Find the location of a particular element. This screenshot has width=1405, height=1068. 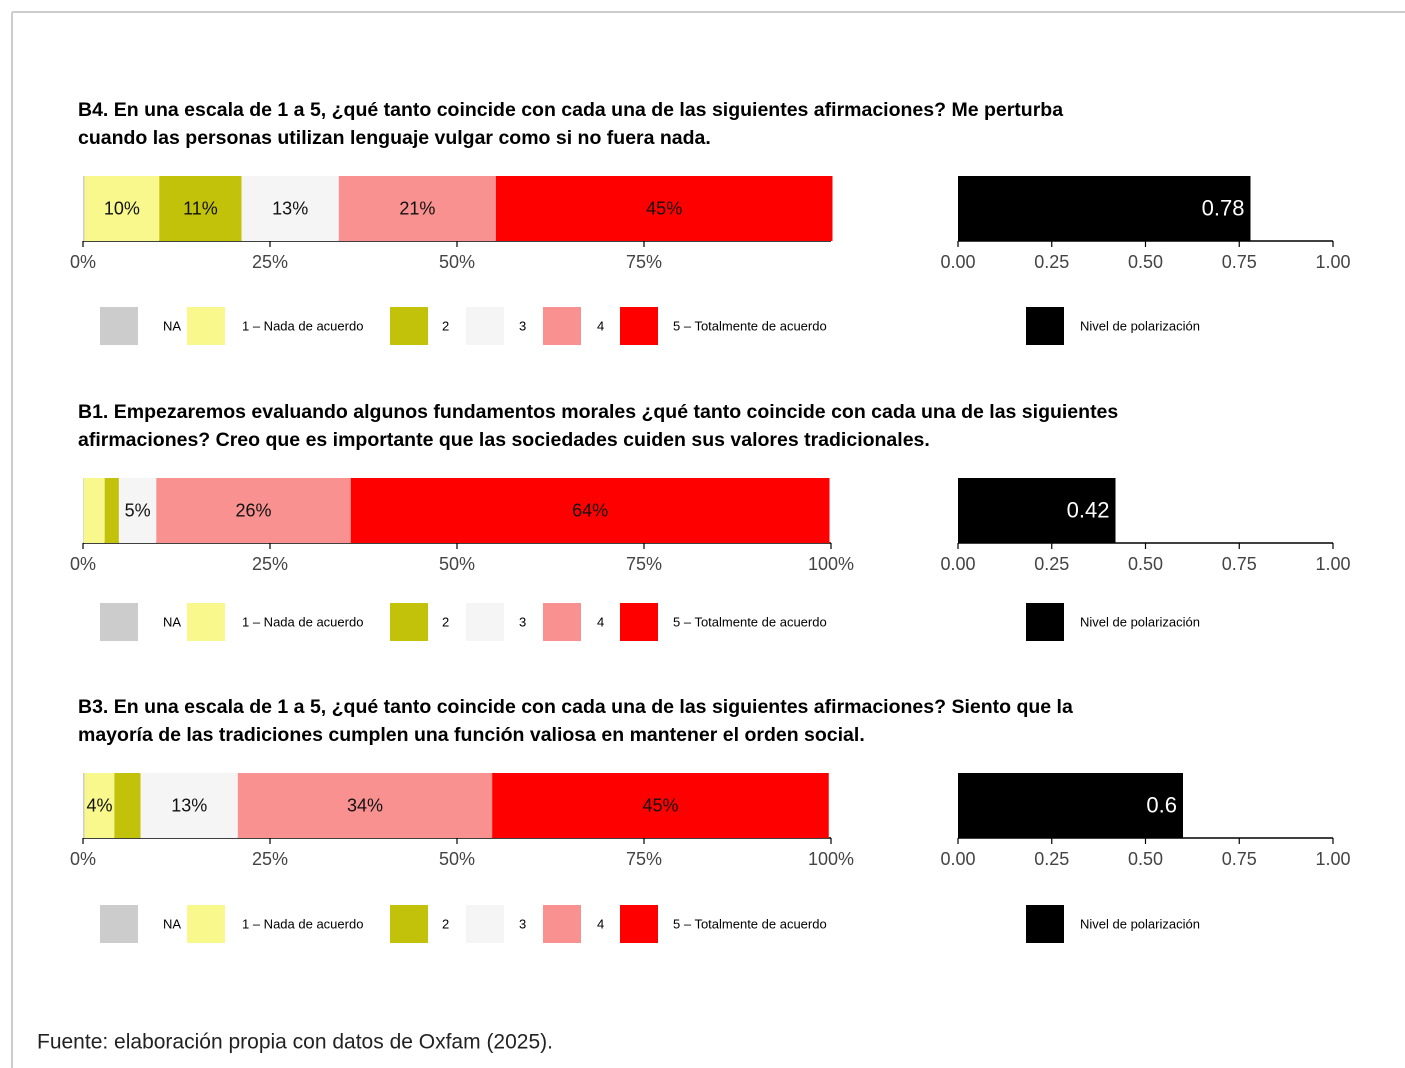

data-label: 4% is located at coordinates (99, 805).